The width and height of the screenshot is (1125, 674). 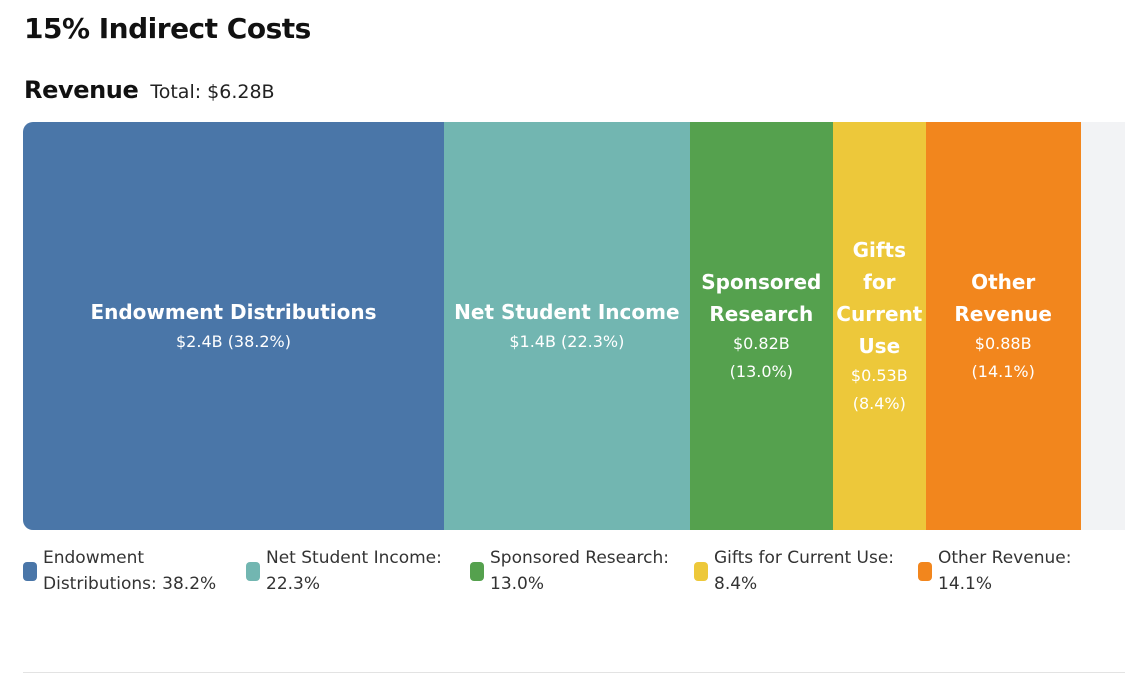 I want to click on legend-label: Other Revenue: 14.1%, so click(x=1005, y=571).